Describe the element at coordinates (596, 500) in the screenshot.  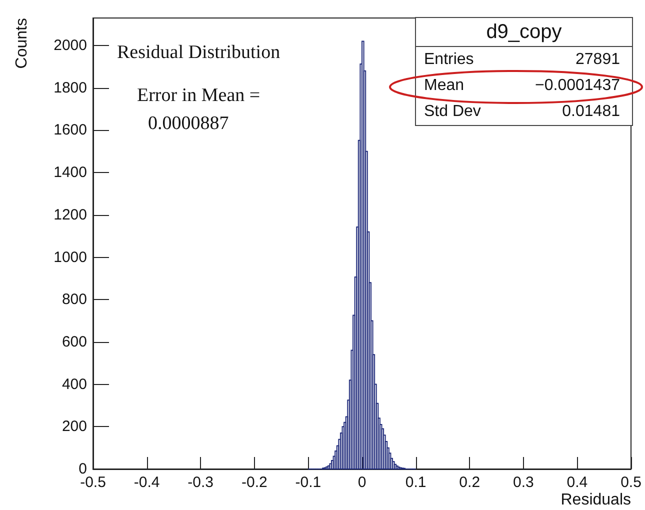
I see `x-axis-title: Residuals` at that location.